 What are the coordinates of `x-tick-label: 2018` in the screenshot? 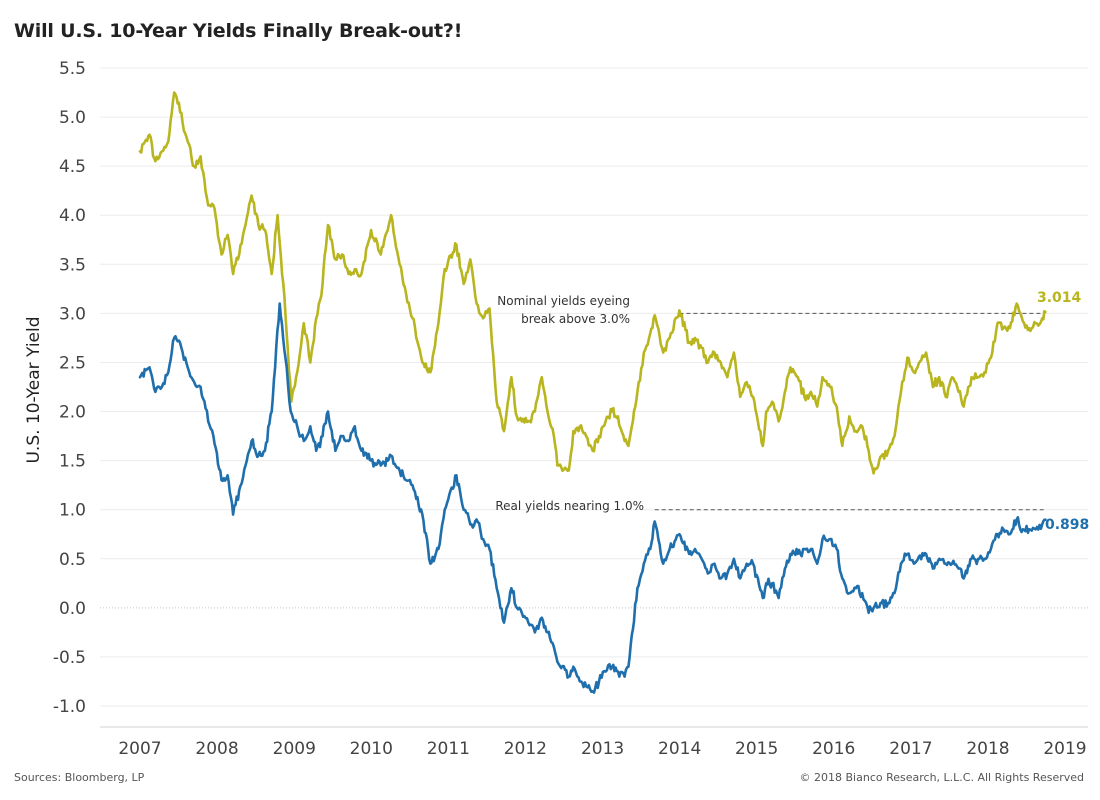 It's located at (987, 749).